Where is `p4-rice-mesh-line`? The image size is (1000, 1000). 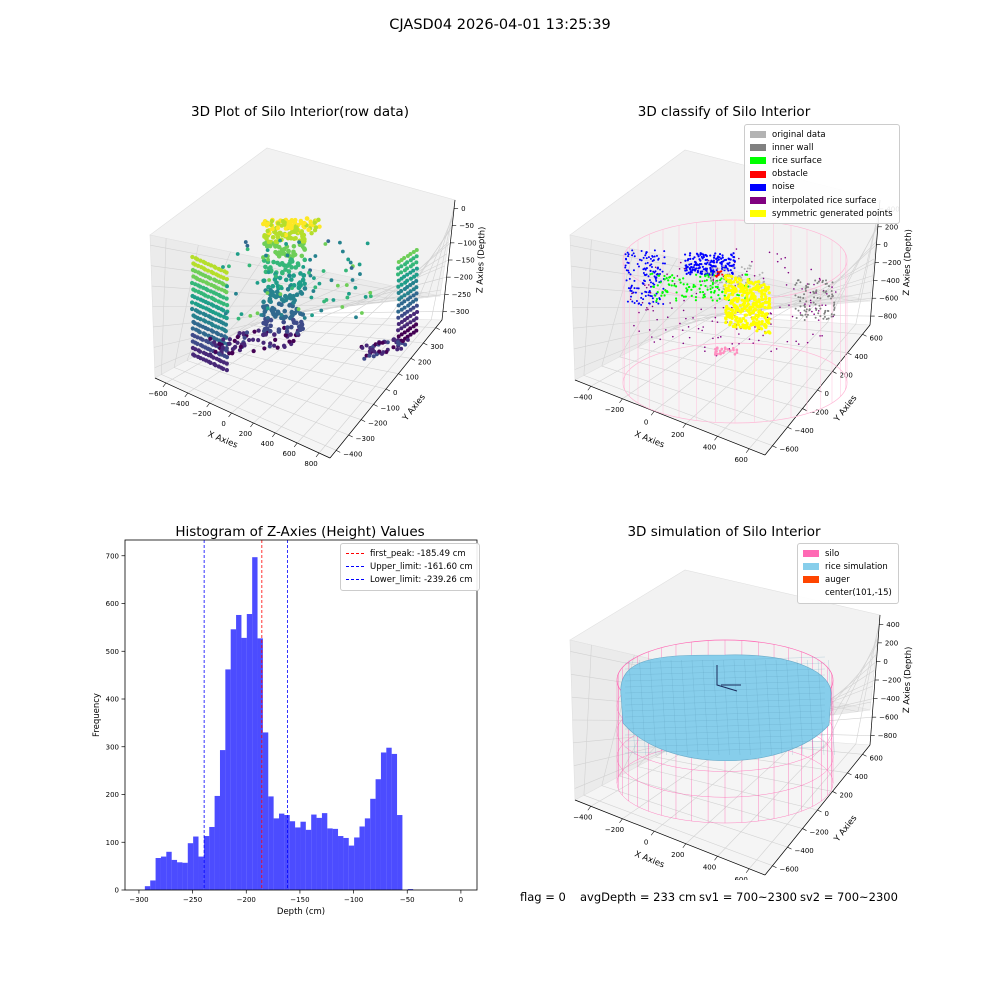
p4-rice-mesh-line is located at coordinates (747, 707).